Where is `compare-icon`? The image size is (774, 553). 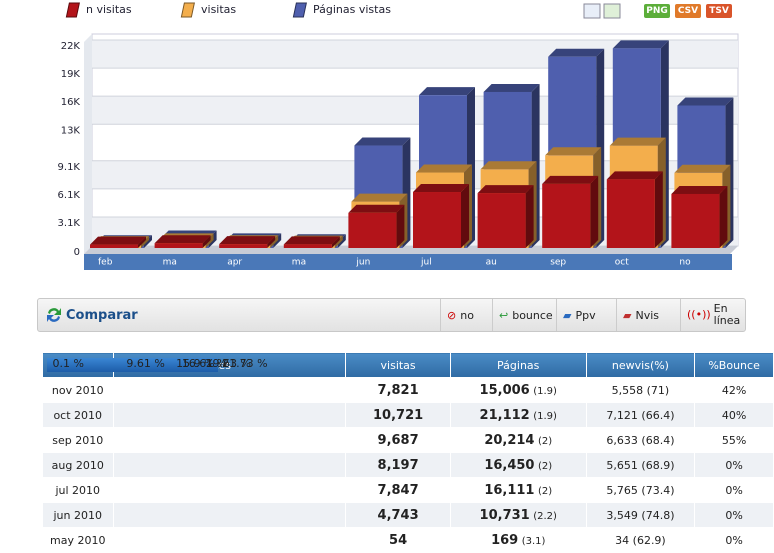
compare-icon is located at coordinates (54, 315).